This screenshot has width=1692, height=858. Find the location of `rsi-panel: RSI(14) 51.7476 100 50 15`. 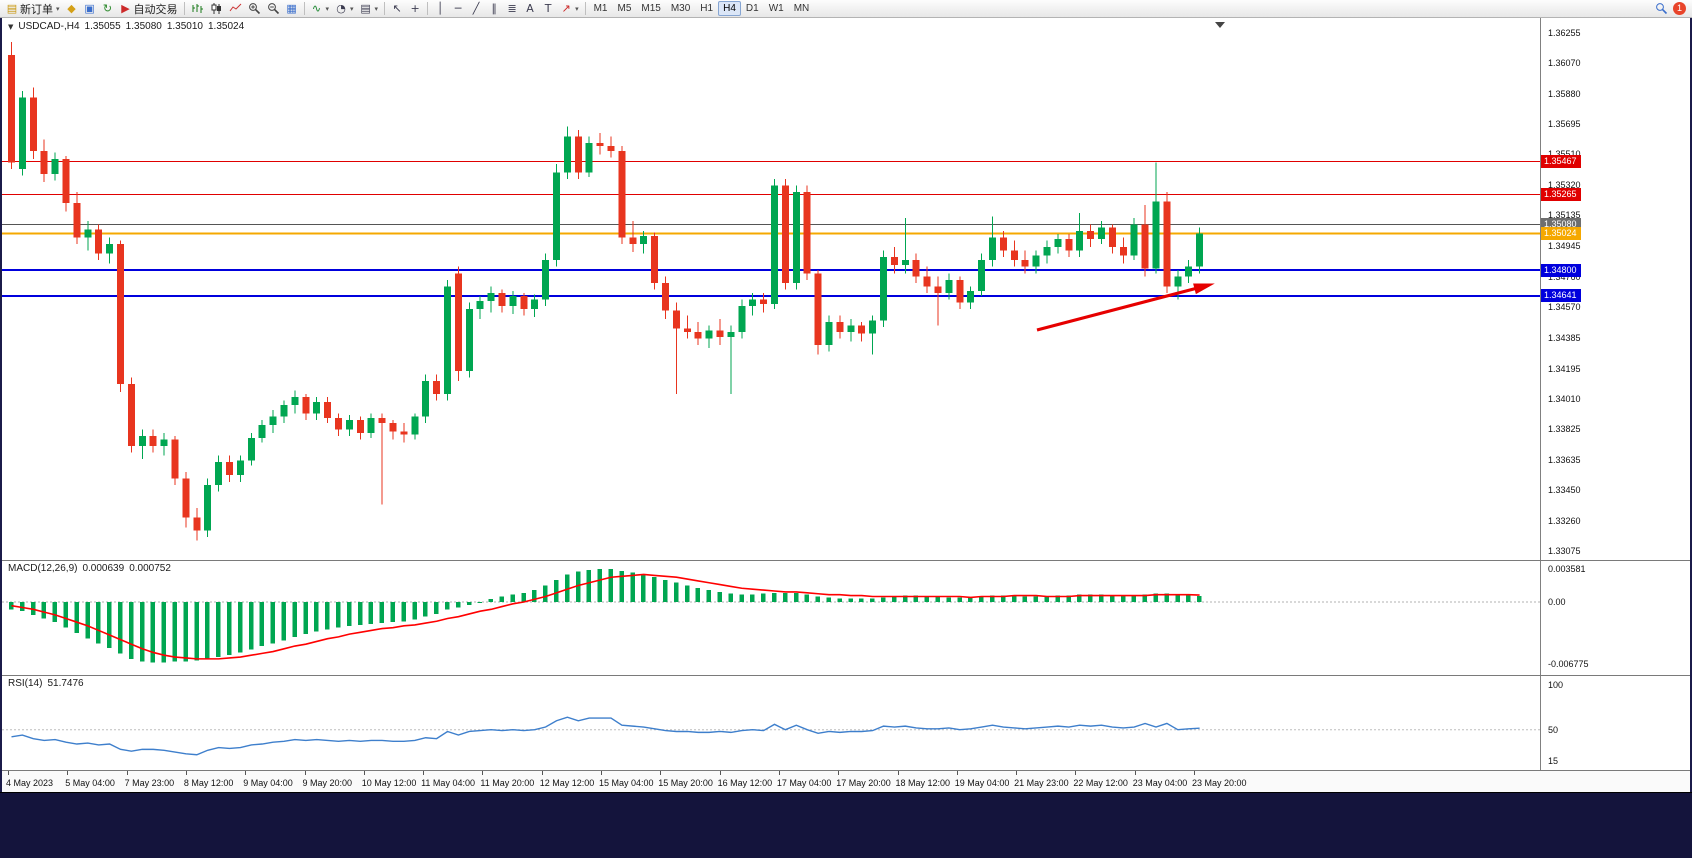

rsi-panel: RSI(14) 51.7476 100 50 15 is located at coordinates (846, 722).